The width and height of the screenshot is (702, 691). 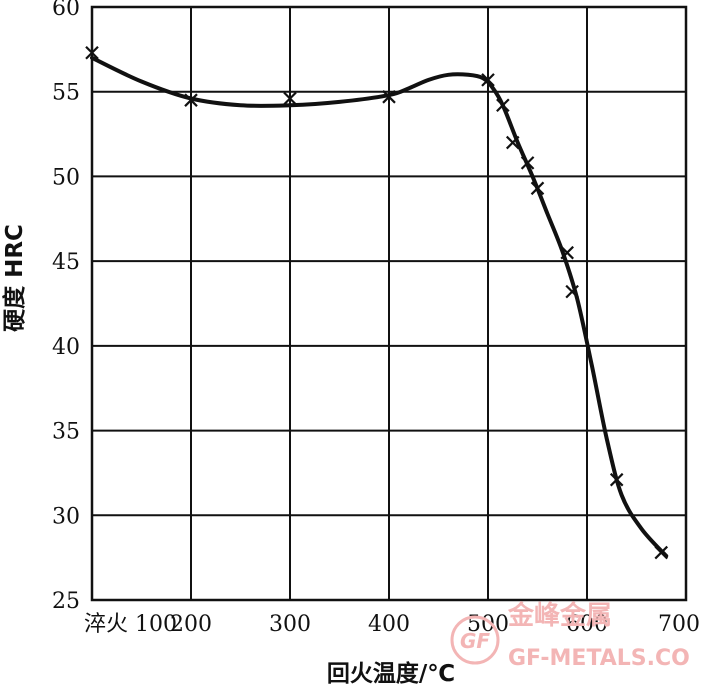 I want to click on y-tick-label-25: 25, so click(x=66, y=601).